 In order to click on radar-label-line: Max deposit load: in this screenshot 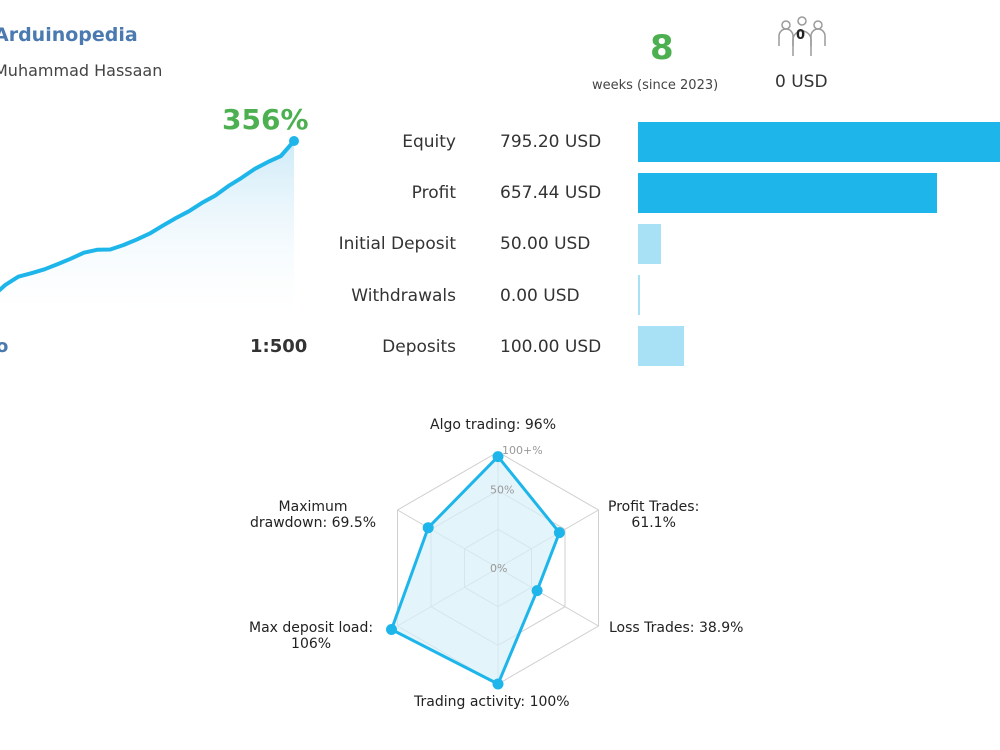, I will do `click(311, 628)`.